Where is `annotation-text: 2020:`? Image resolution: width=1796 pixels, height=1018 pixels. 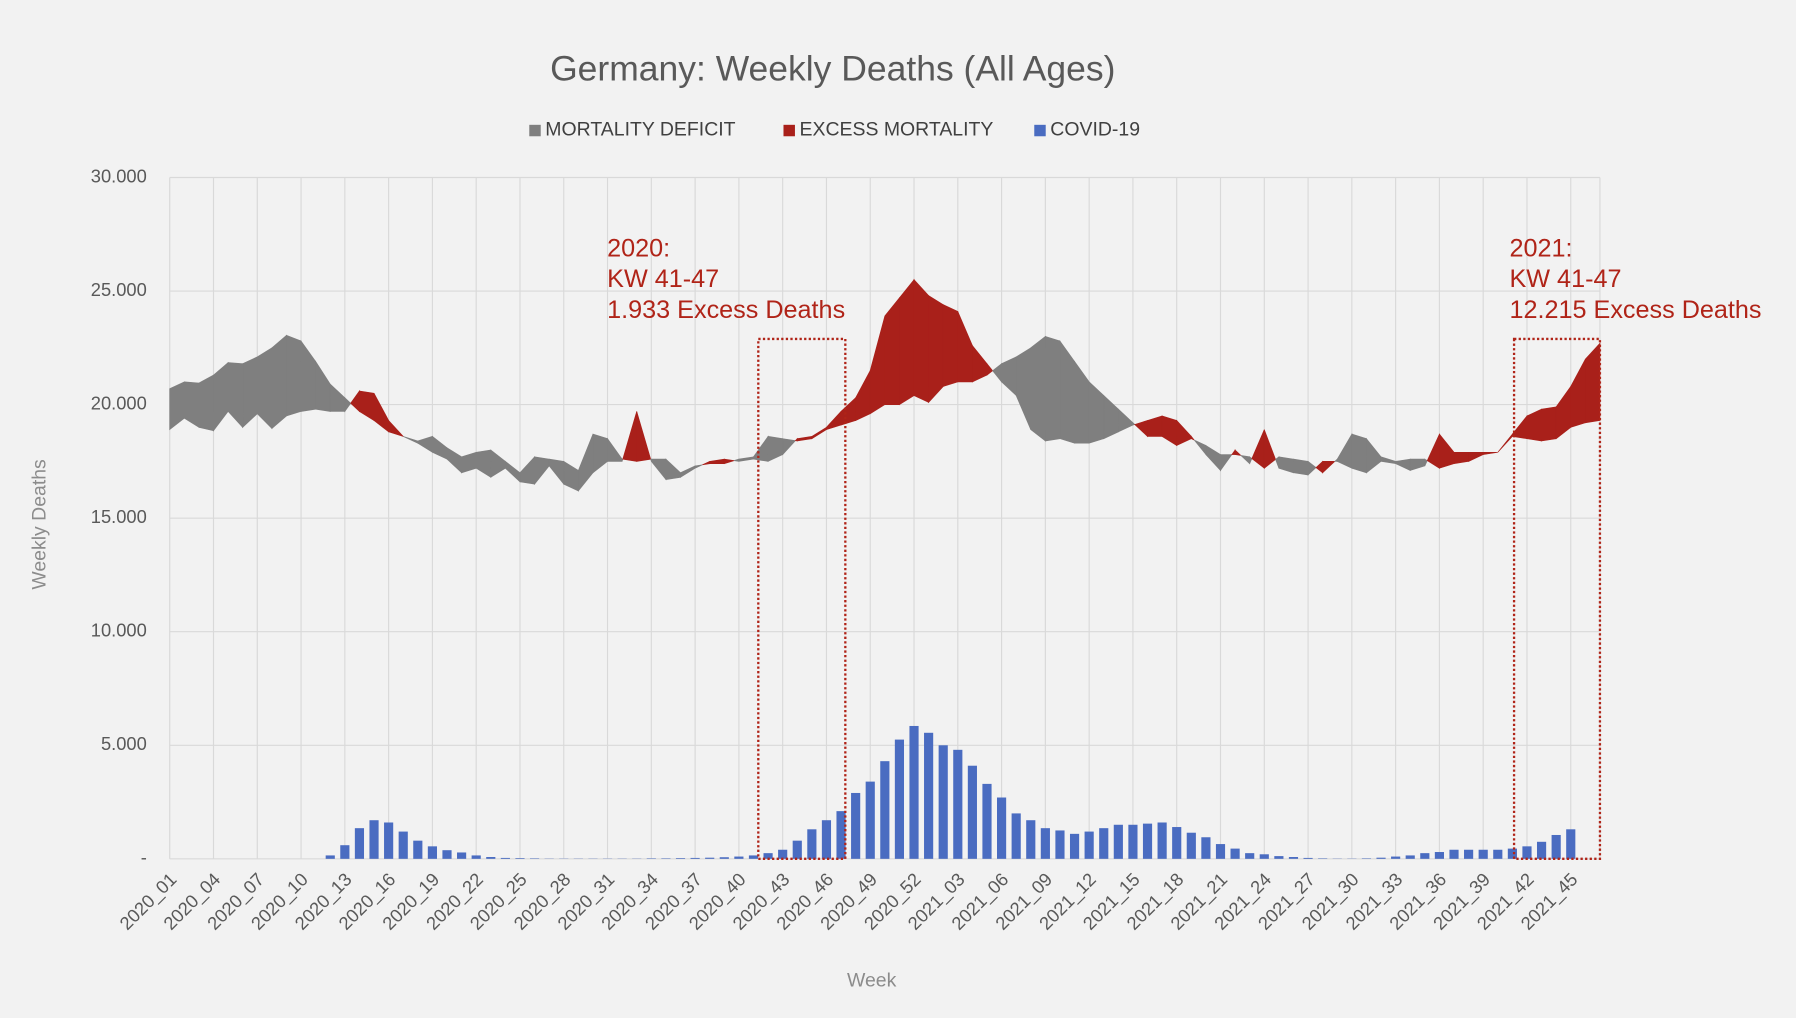 annotation-text: 2020: is located at coordinates (638, 248).